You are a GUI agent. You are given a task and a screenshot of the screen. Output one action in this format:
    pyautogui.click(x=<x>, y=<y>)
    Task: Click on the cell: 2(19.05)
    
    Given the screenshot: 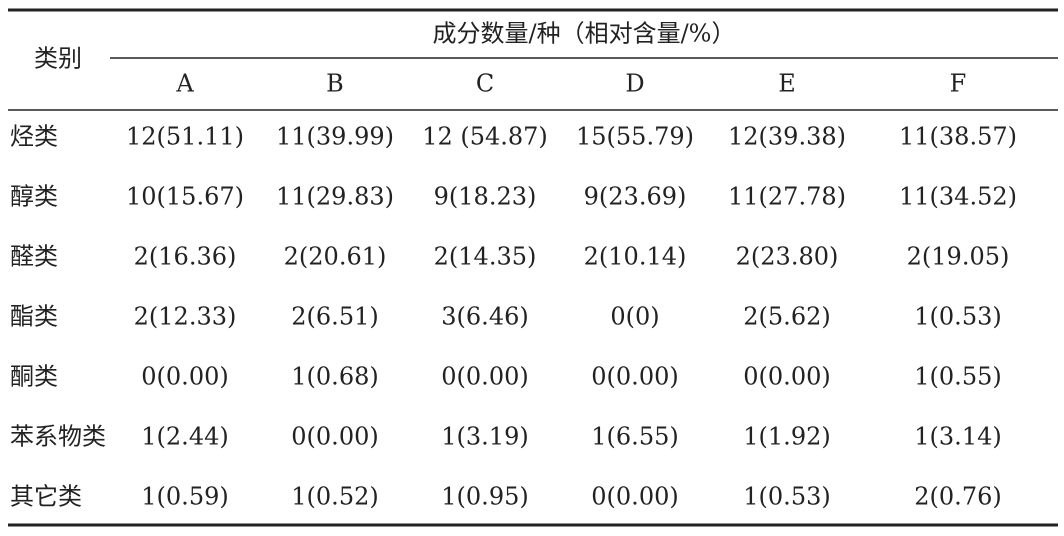 What is the action you would take?
    pyautogui.click(x=958, y=257)
    